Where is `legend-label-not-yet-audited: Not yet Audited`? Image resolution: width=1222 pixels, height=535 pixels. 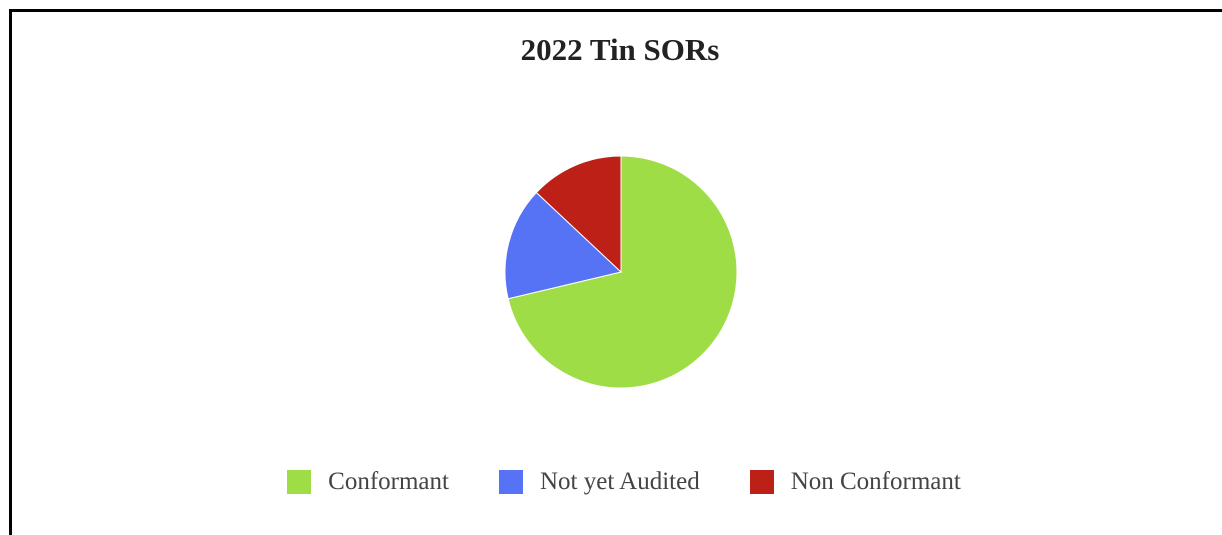
legend-label-not-yet-audited: Not yet Audited is located at coordinates (619, 481).